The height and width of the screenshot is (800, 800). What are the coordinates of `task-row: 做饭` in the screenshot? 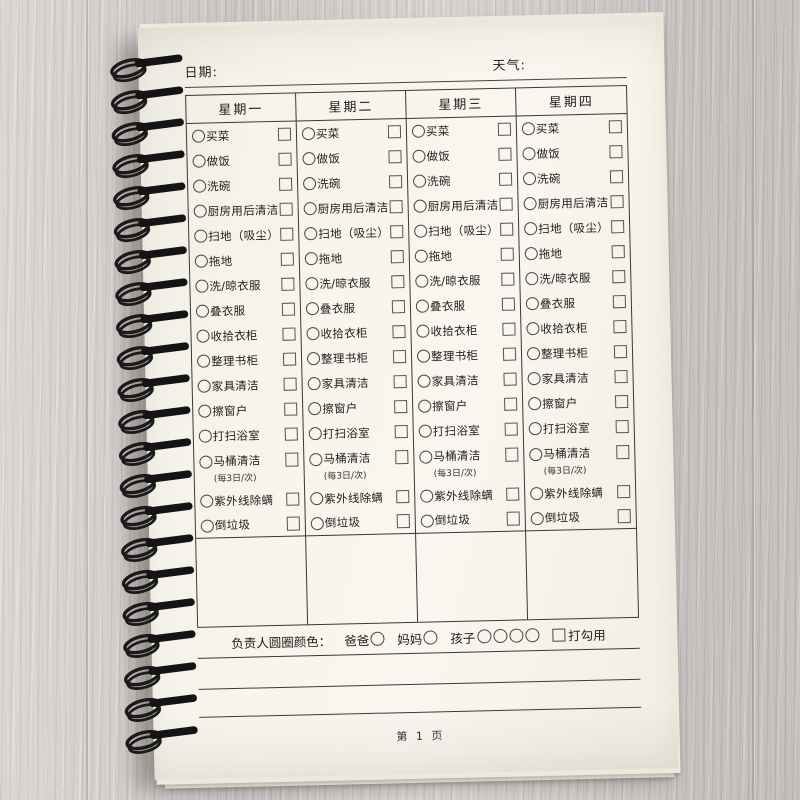 It's located at (242, 160).